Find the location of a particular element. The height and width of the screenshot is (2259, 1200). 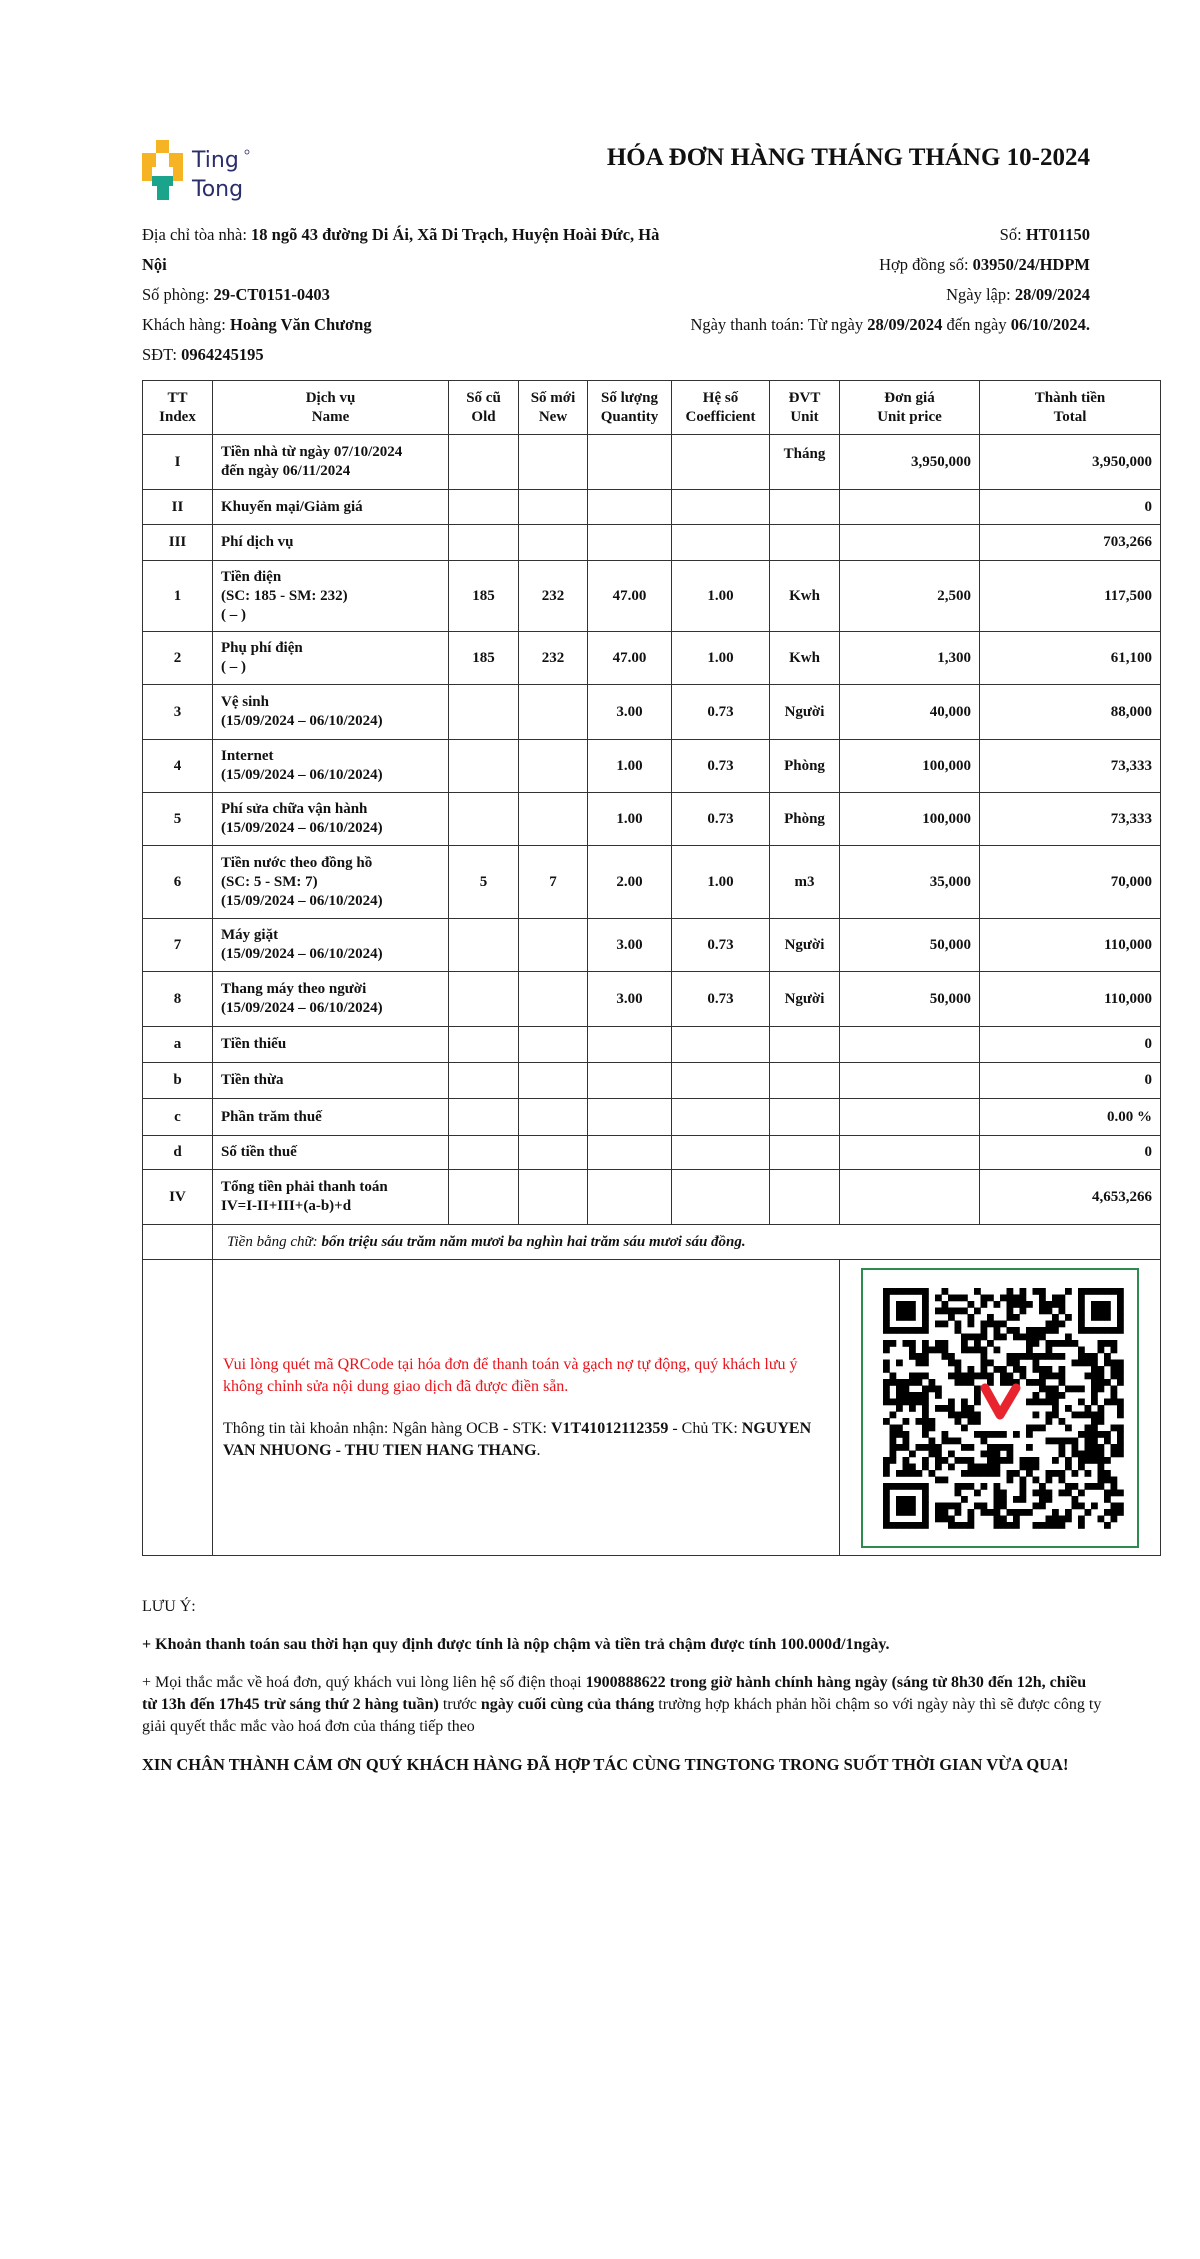

notes-heading: LƯU Ý: is located at coordinates (169, 1606).